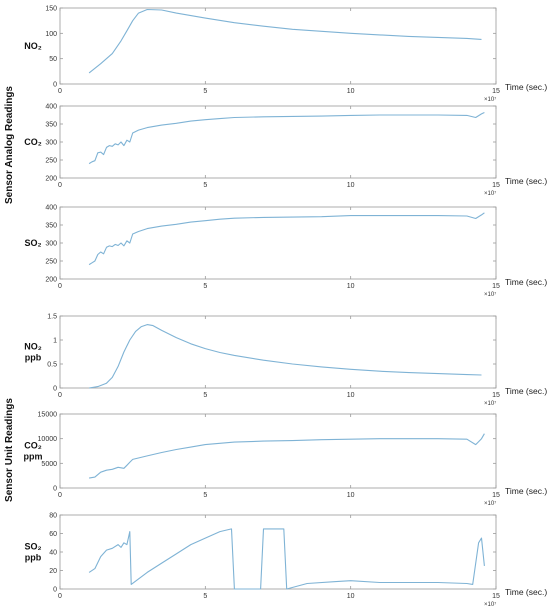 This screenshot has height=613, width=550. What do you see at coordinates (51, 9) in the screenshot?
I see `y-tick-label: 150` at bounding box center [51, 9].